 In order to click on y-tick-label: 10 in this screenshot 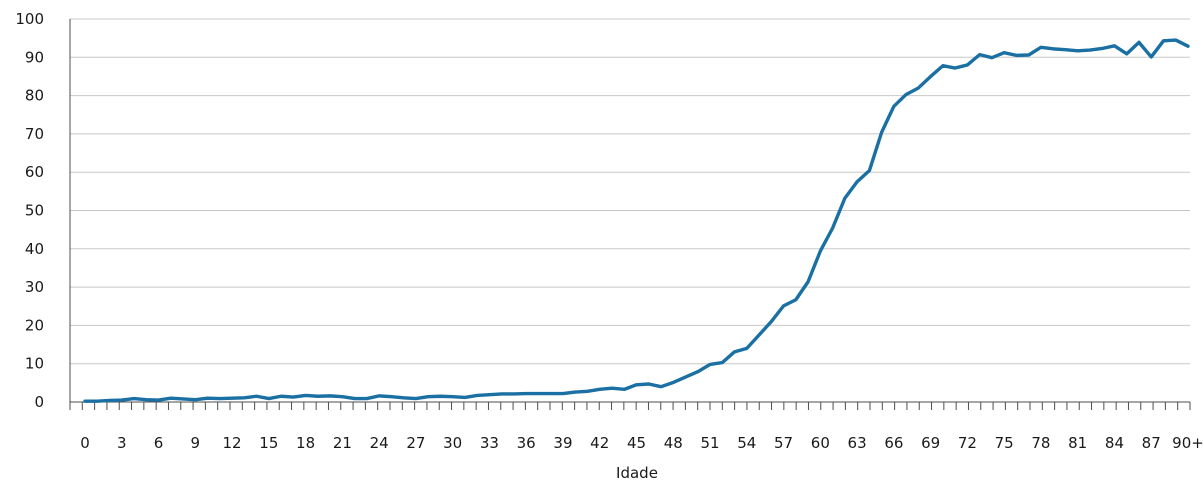, I will do `click(34, 364)`.